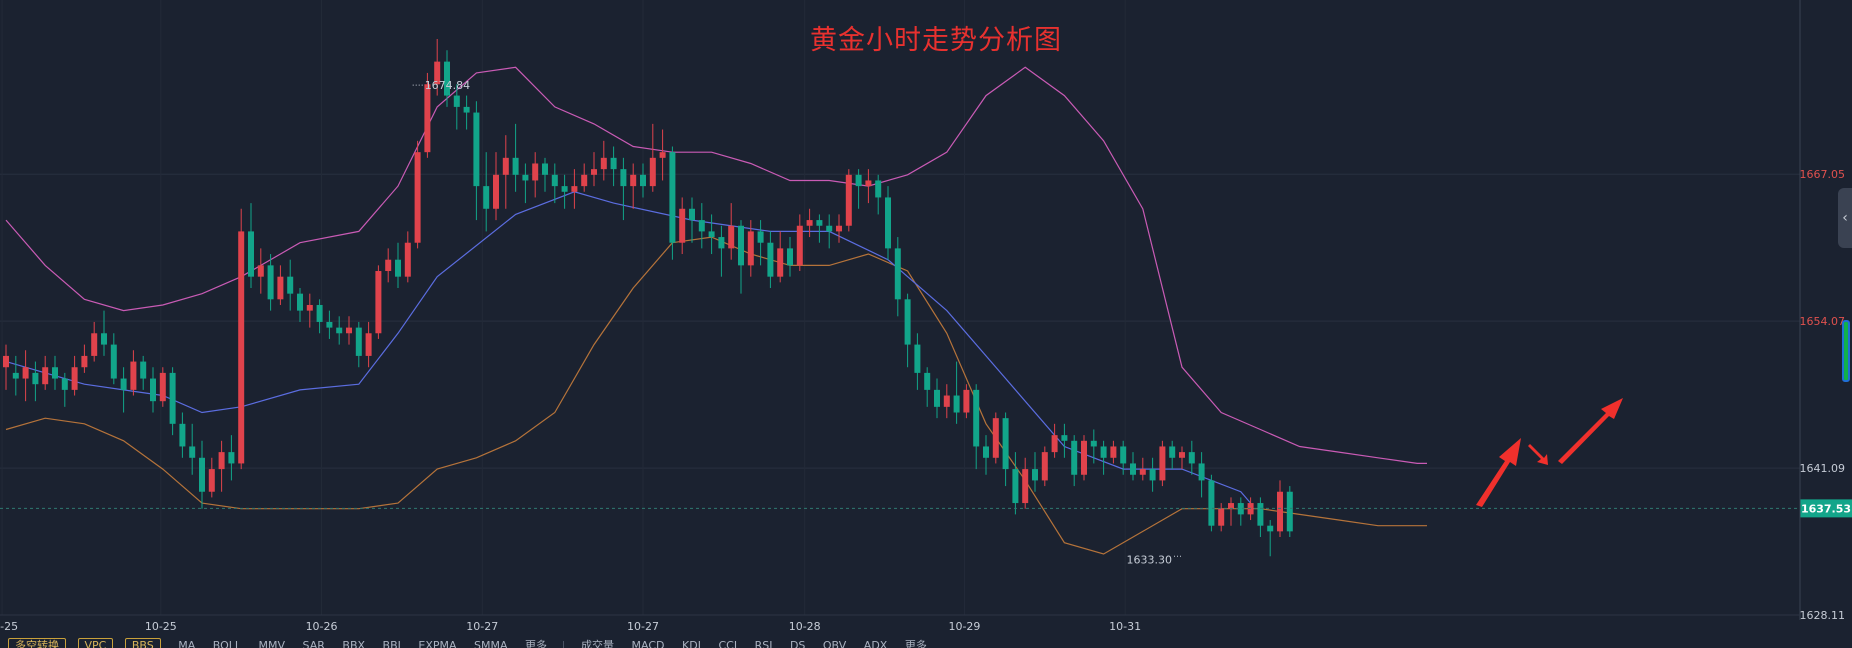  What do you see at coordinates (643, 626) in the screenshot?
I see `x-tick-label: 10-27` at bounding box center [643, 626].